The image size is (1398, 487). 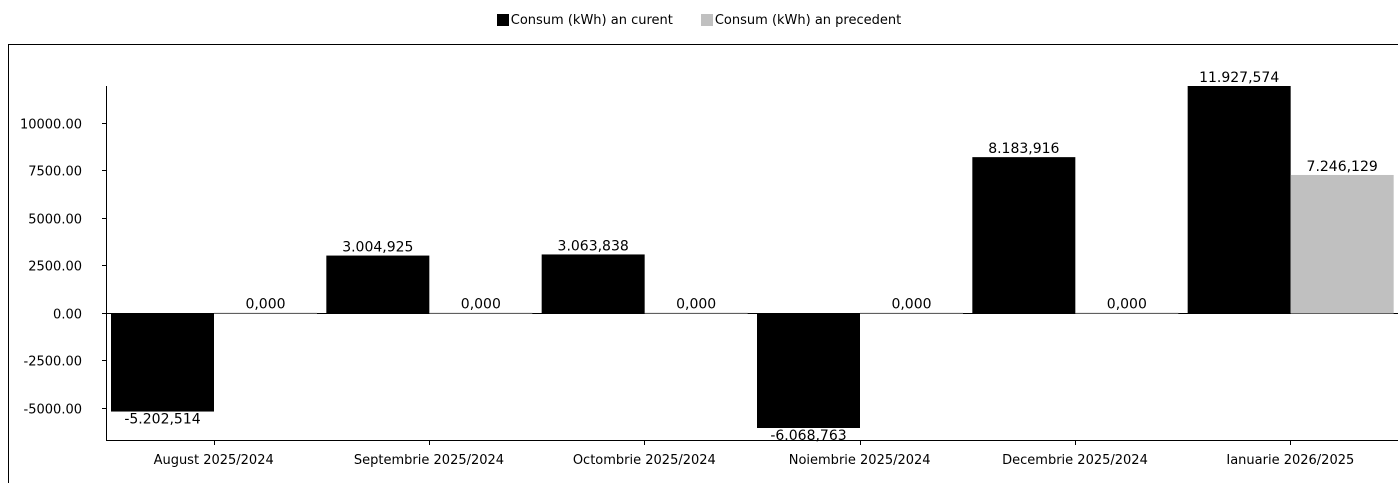 What do you see at coordinates (53, 362) in the screenshot?
I see `y-tick-label: -2500.00` at bounding box center [53, 362].